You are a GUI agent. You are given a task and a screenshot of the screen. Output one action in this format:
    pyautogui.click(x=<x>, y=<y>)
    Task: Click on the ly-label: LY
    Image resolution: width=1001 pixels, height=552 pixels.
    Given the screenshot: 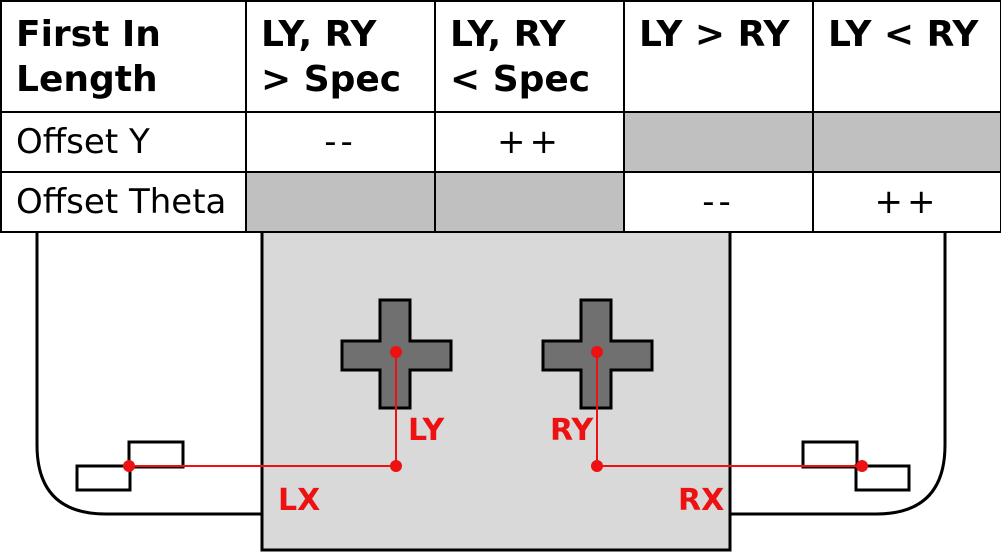 What is the action you would take?
    pyautogui.click(x=426, y=430)
    